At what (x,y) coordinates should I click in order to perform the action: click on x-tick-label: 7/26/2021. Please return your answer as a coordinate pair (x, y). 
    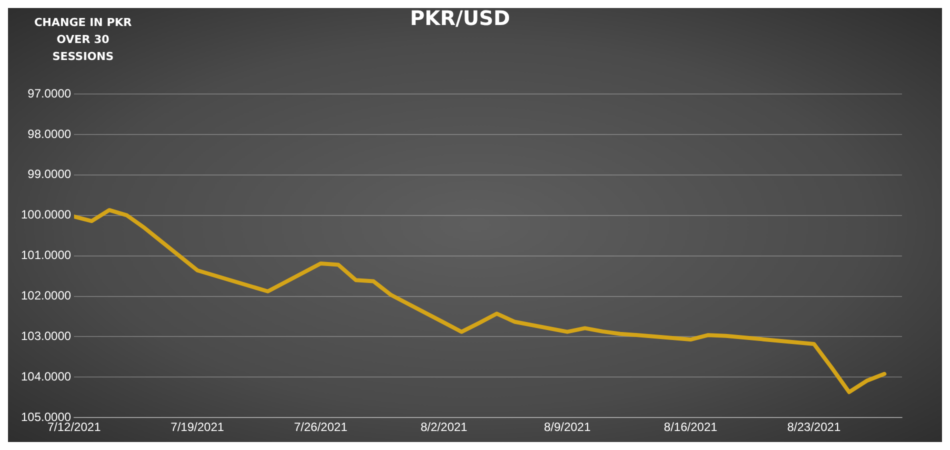
    Looking at the image, I should click on (321, 427).